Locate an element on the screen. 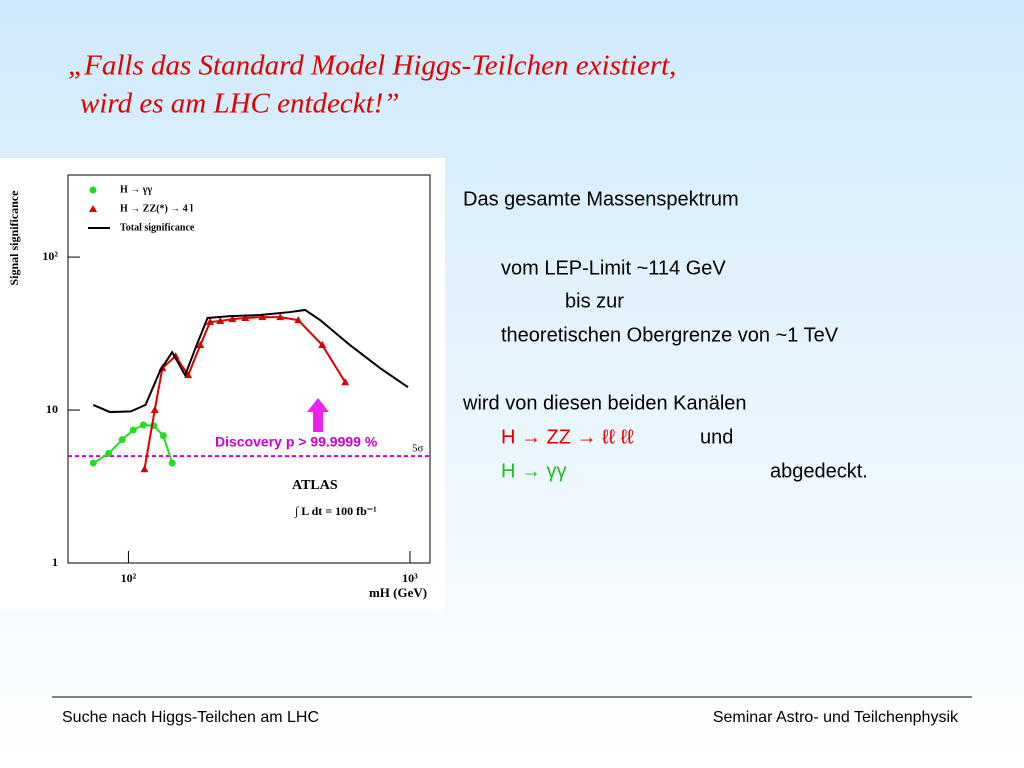  x-tick-label: 10² is located at coordinates (129, 578).